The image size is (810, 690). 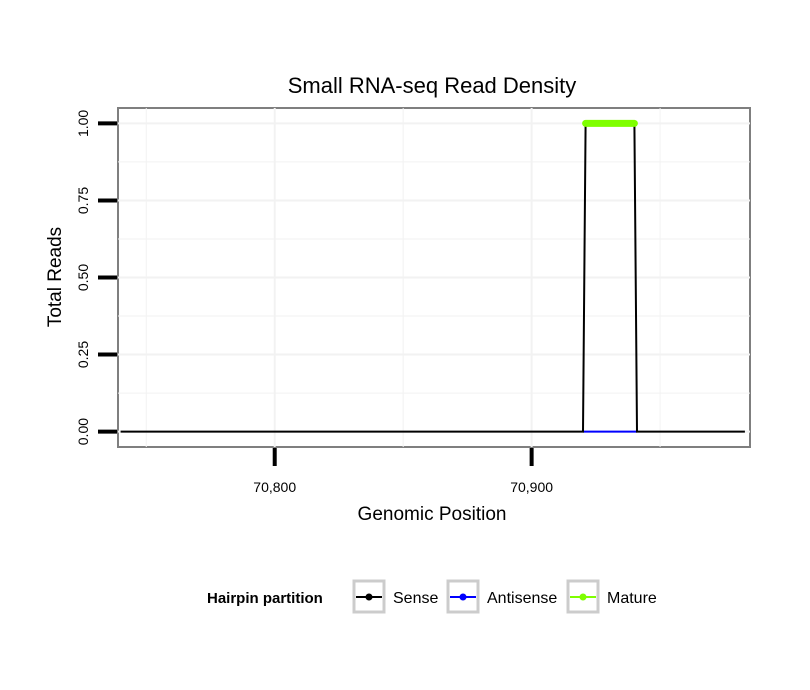 What do you see at coordinates (531, 487) in the screenshot?
I see `x-tick-label: 70,900` at bounding box center [531, 487].